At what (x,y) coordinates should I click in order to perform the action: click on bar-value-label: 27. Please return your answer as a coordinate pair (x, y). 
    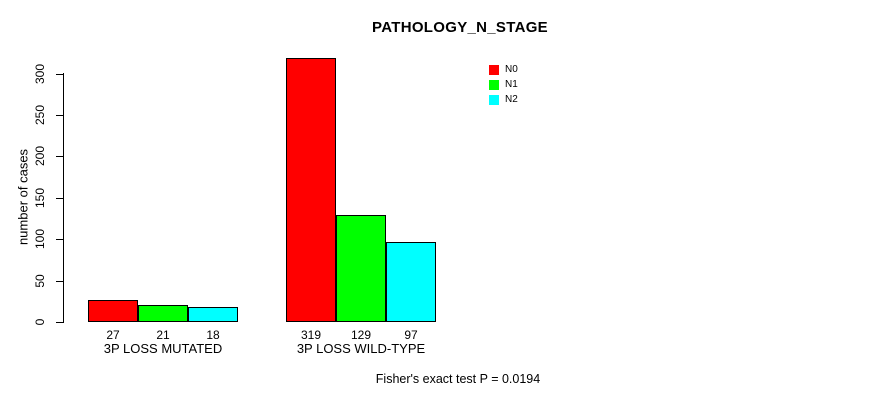
    Looking at the image, I should click on (113, 335).